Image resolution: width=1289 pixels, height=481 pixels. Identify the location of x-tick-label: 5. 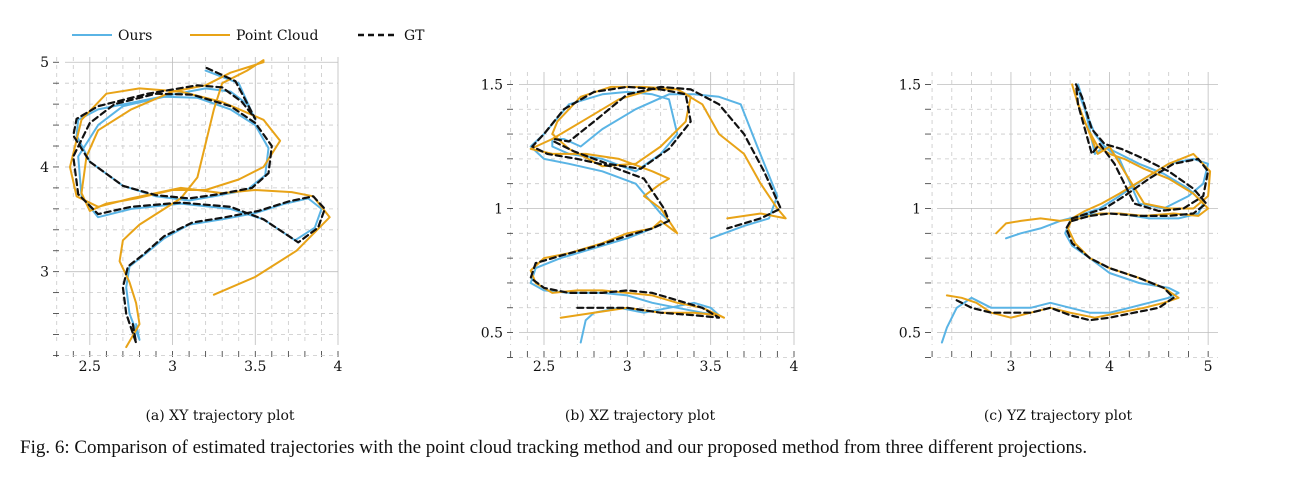
(1208, 367).